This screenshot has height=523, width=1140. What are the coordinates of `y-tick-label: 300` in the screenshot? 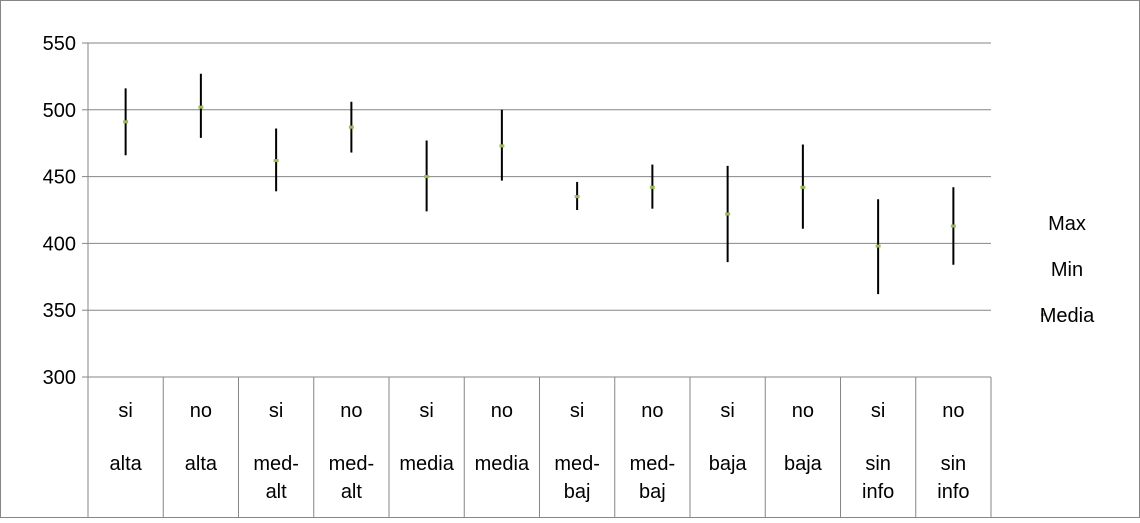 It's located at (59, 378).